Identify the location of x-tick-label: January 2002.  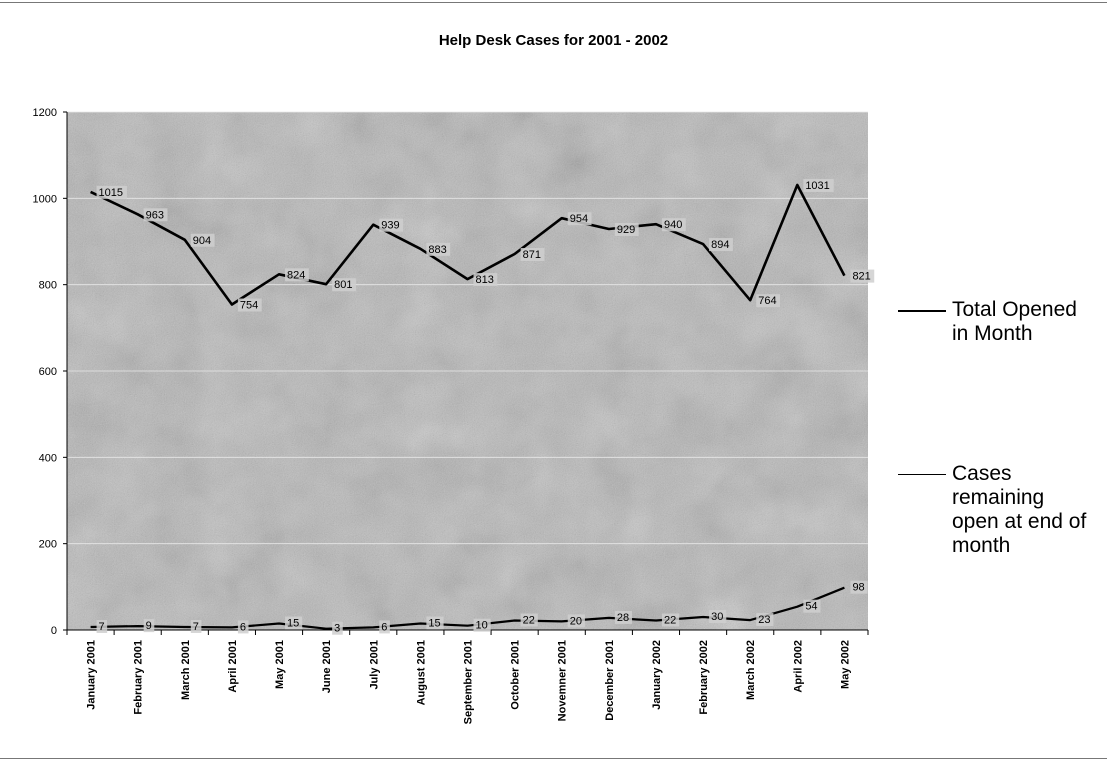
(657, 675).